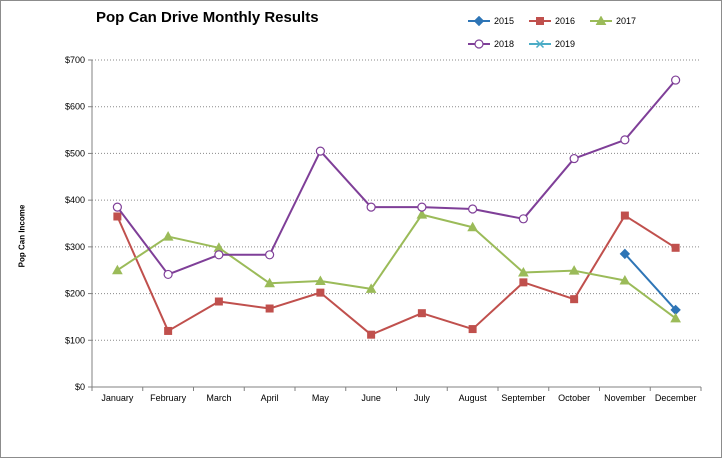 Image resolution: width=722 pixels, height=458 pixels. What do you see at coordinates (75, 200) in the screenshot?
I see `y-tick-label: $400` at bounding box center [75, 200].